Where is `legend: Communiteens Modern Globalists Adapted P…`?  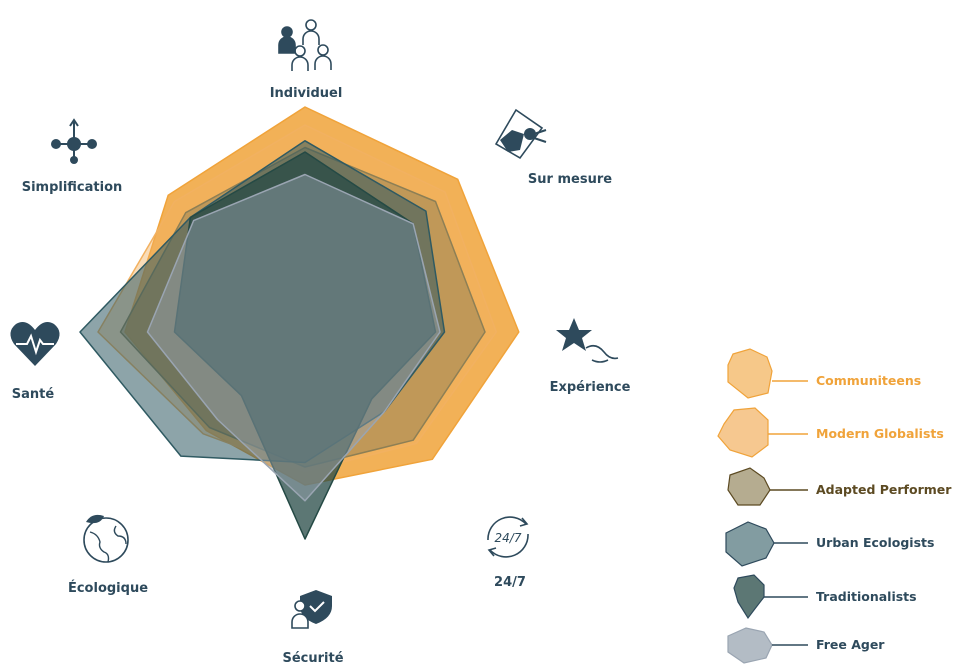 legend: Communiteens Modern Globalists Adapted P… is located at coordinates (834, 506).